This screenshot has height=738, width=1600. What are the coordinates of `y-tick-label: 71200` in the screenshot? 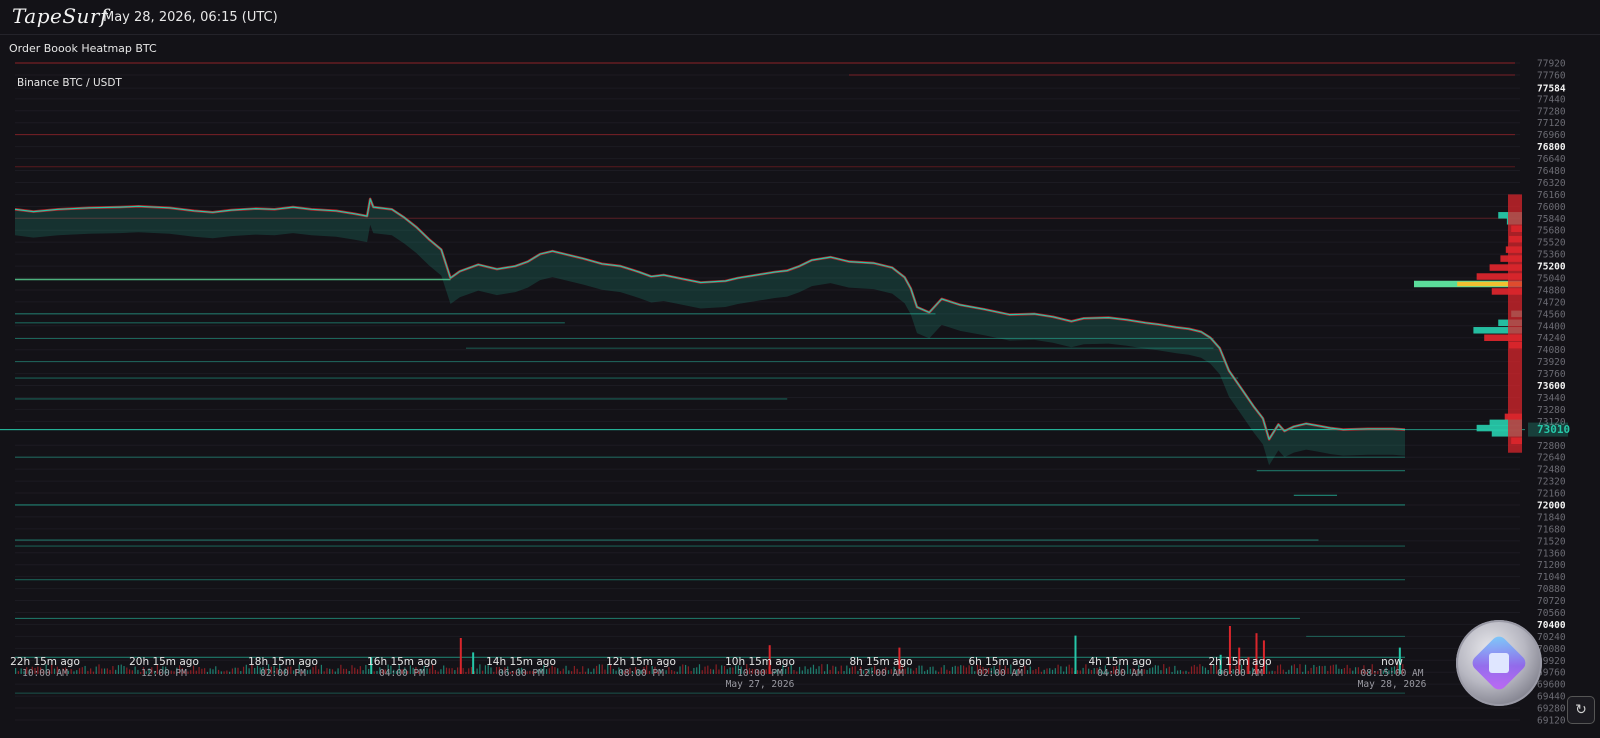 It's located at (1551, 565).